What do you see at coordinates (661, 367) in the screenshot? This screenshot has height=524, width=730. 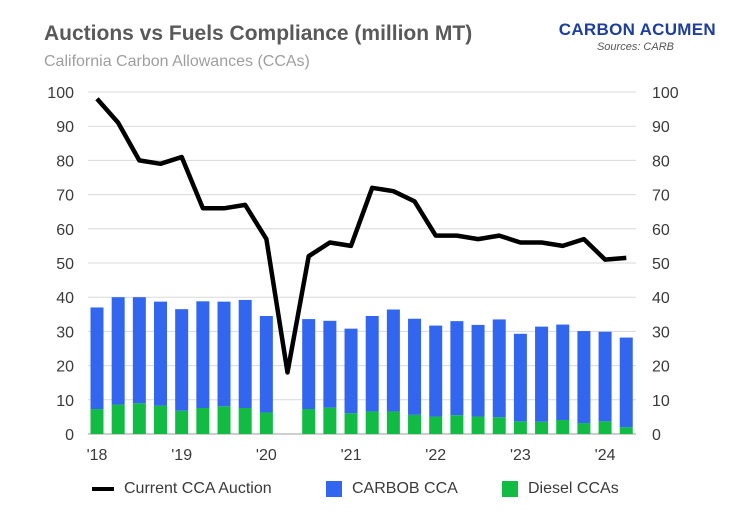 I see `y-tick-label-right: 20` at bounding box center [661, 367].